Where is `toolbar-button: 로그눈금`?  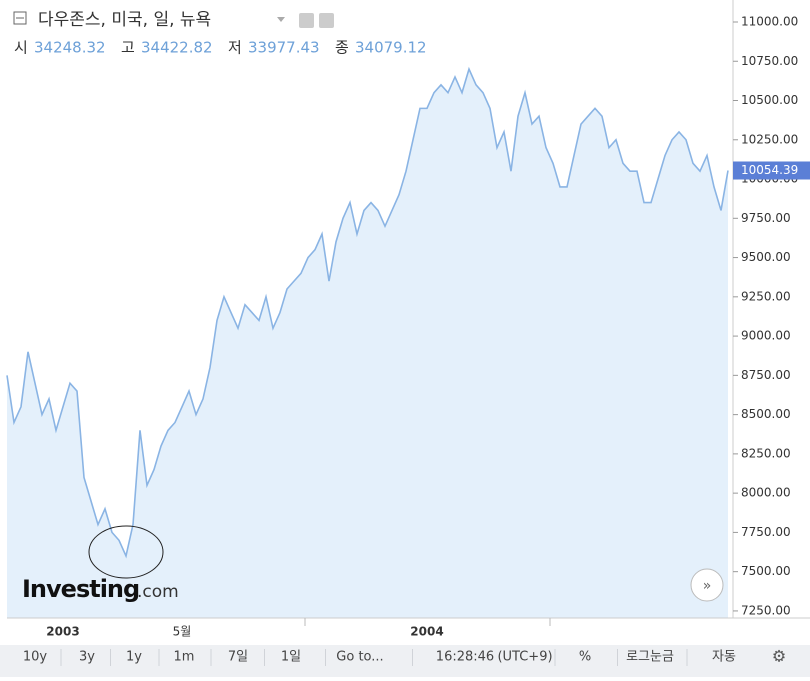
toolbar-button: 로그눈금 is located at coordinates (650, 657).